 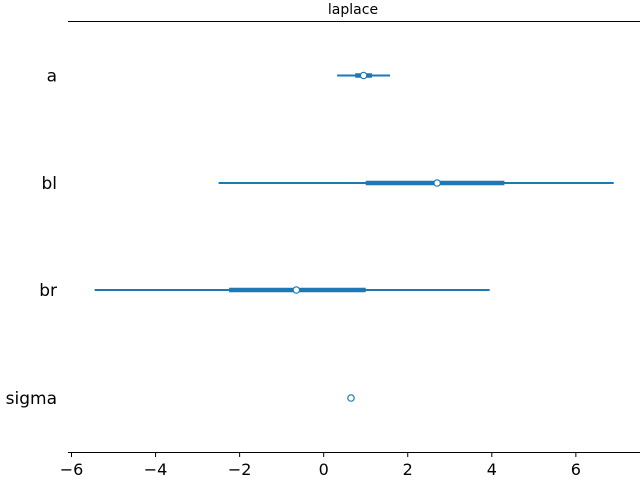 What do you see at coordinates (31, 399) in the screenshot?
I see `category-label-sigma: sigma` at bounding box center [31, 399].